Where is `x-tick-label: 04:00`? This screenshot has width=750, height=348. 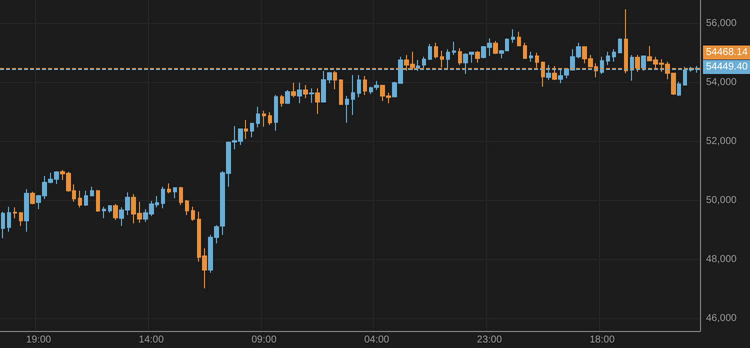
x-tick-label: 04:00 is located at coordinates (377, 340).